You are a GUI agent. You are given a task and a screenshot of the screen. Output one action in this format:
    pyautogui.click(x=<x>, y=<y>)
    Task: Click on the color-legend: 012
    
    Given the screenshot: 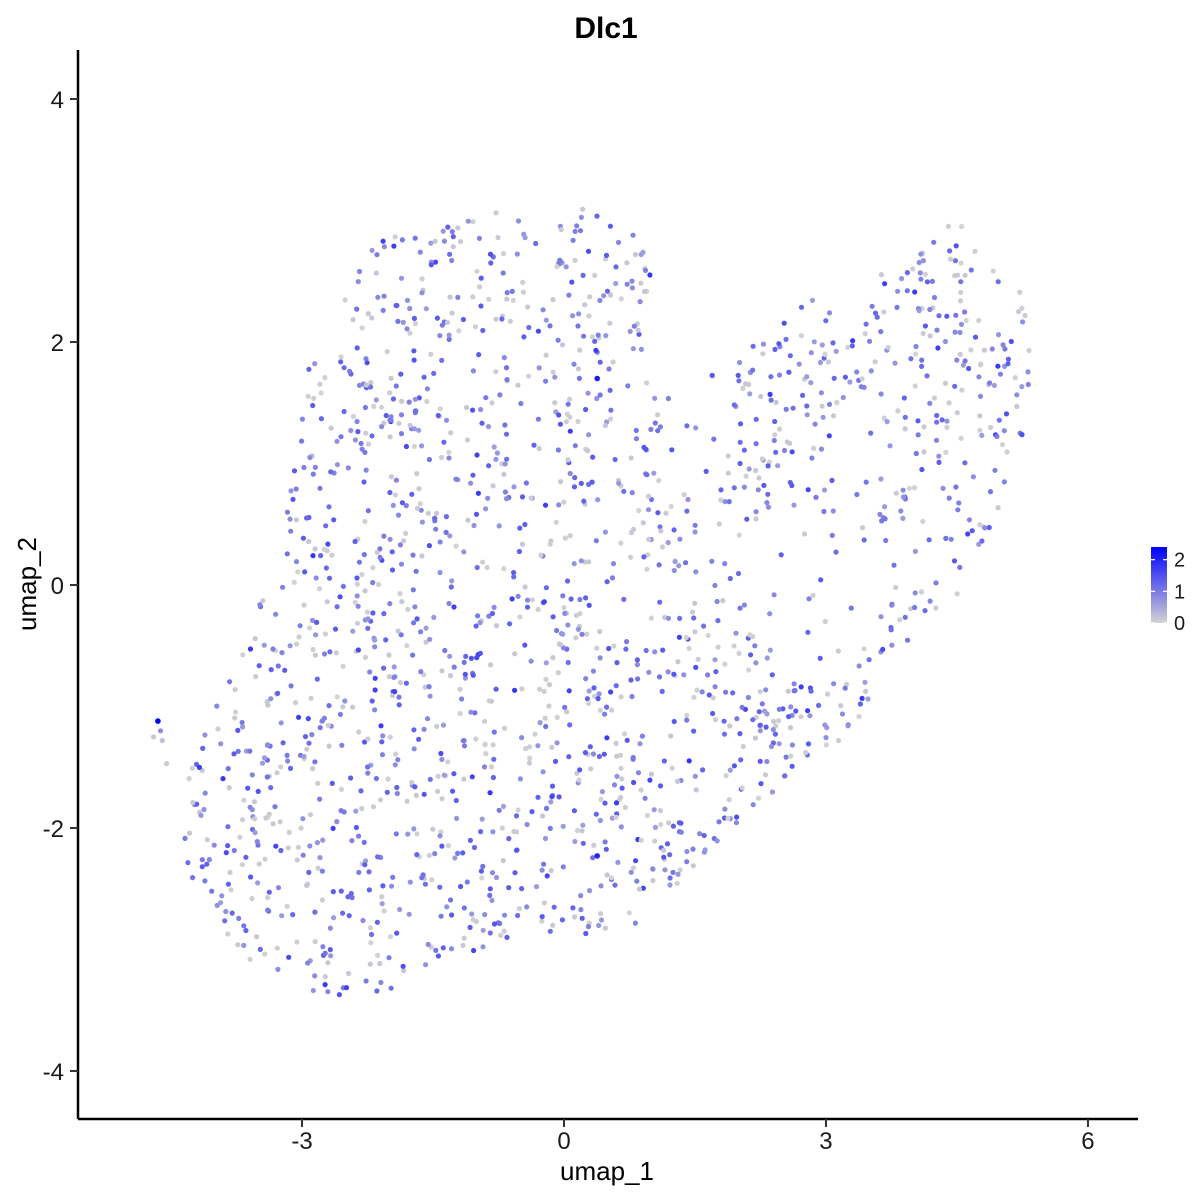 What is the action you would take?
    pyautogui.click(x=1168, y=591)
    